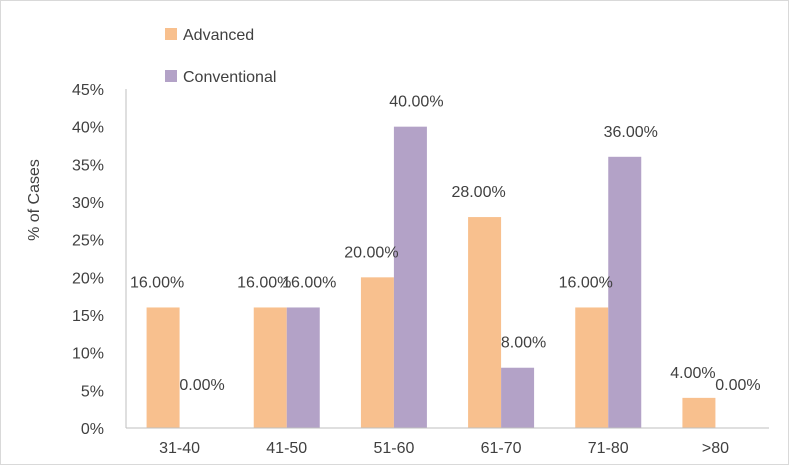  I want to click on data-label-advanced: 28.00%, so click(478, 192).